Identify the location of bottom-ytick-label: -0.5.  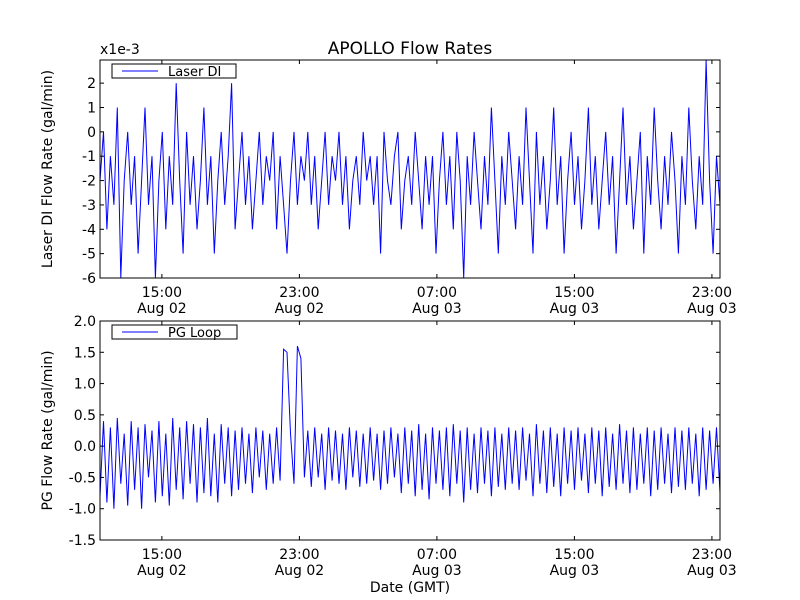
(82, 478).